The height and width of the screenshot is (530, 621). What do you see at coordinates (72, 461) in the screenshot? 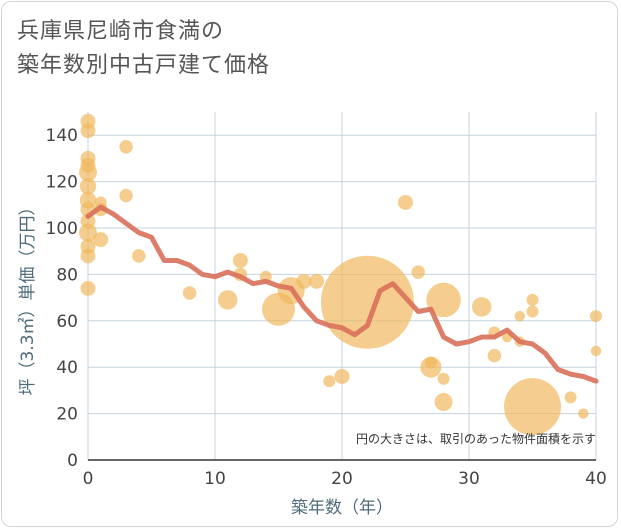
I see `y-tick-label: 0` at bounding box center [72, 461].